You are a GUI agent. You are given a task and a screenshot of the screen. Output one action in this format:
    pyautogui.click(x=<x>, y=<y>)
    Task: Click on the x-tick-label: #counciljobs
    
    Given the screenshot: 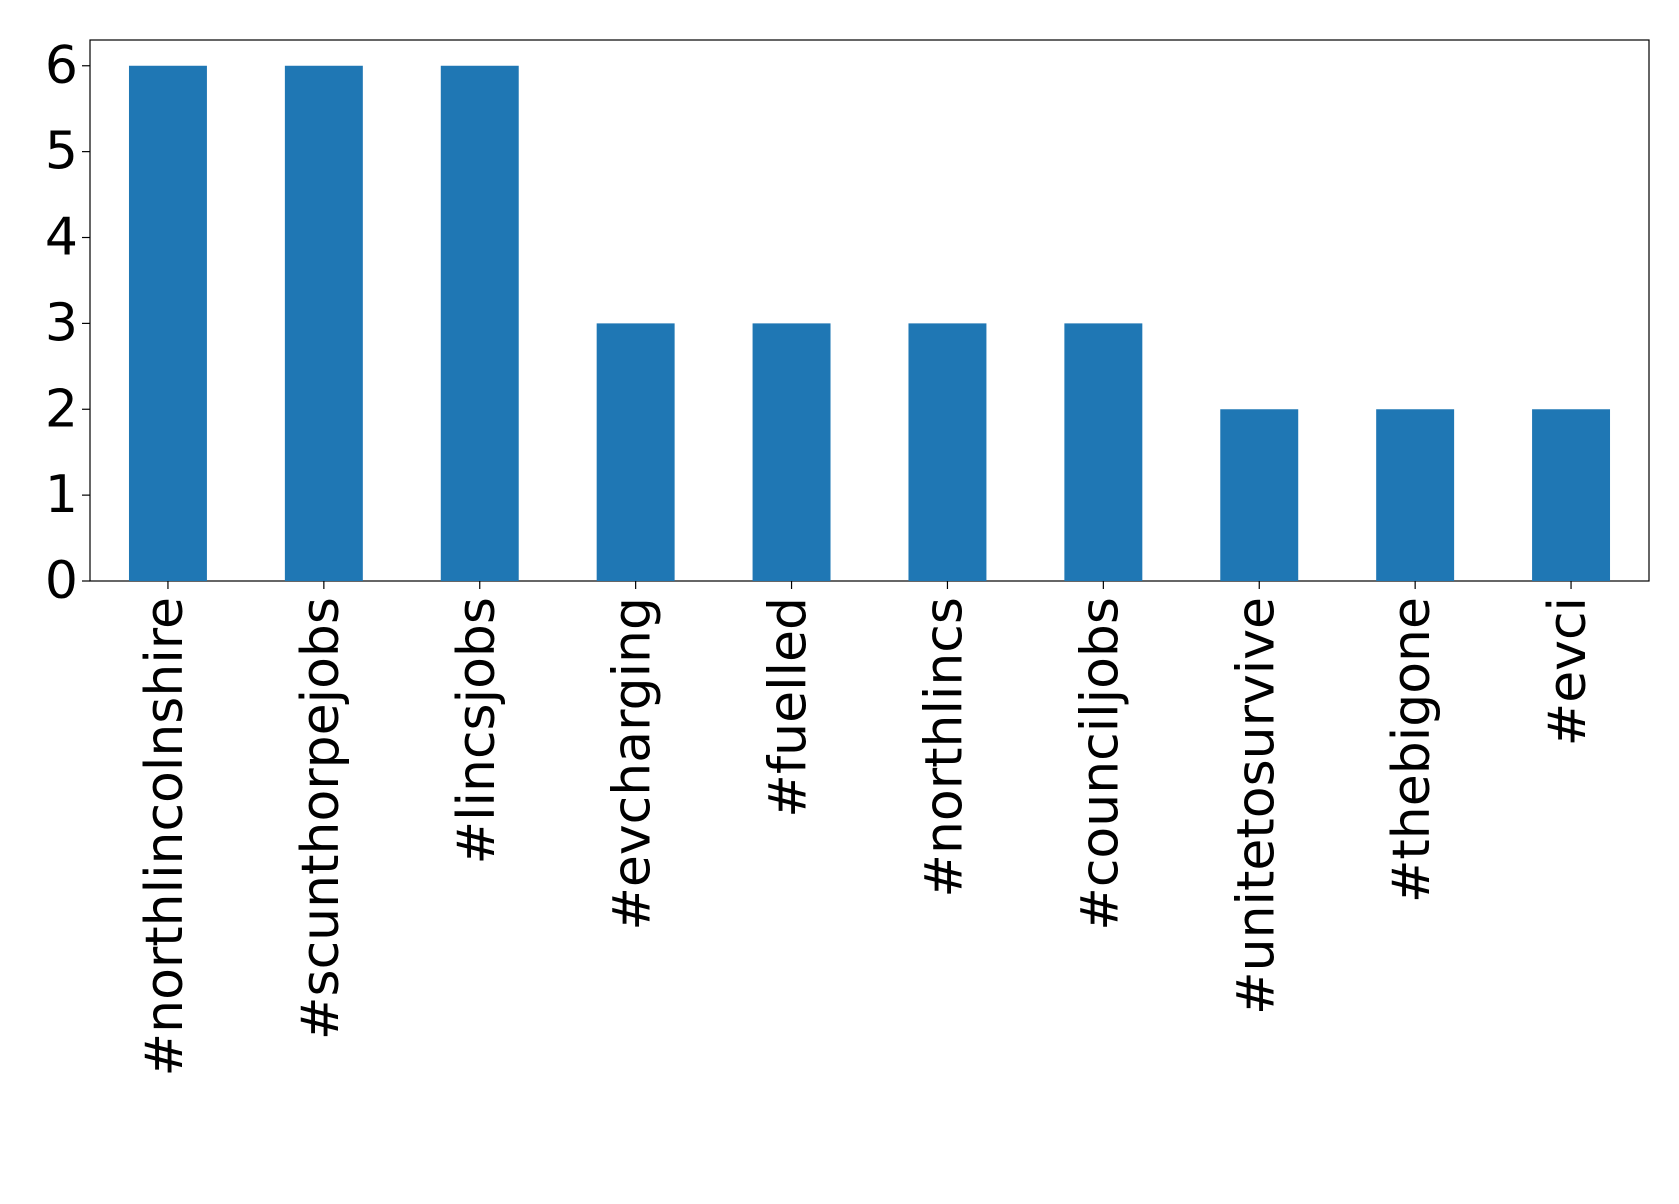 What is the action you would take?
    pyautogui.click(x=1100, y=764)
    